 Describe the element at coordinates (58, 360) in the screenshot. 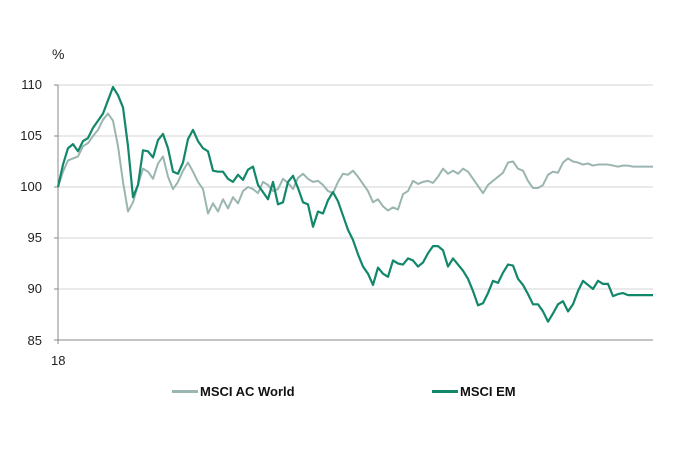

I see `x-tick-first: 18` at that location.